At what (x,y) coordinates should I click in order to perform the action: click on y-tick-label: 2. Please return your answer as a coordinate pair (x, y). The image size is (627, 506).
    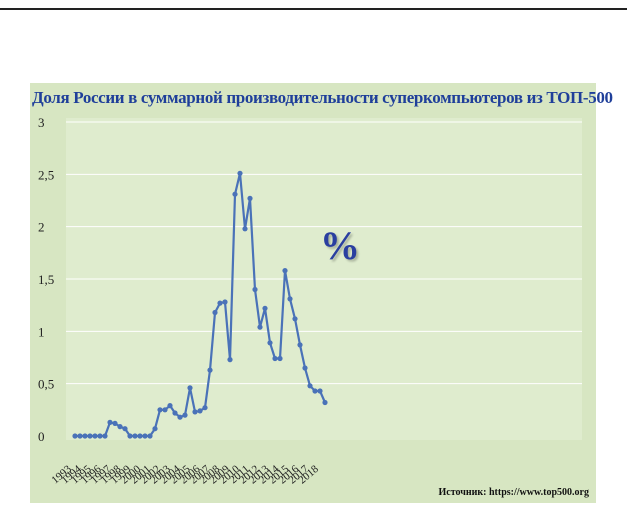
    Looking at the image, I should click on (41, 227).